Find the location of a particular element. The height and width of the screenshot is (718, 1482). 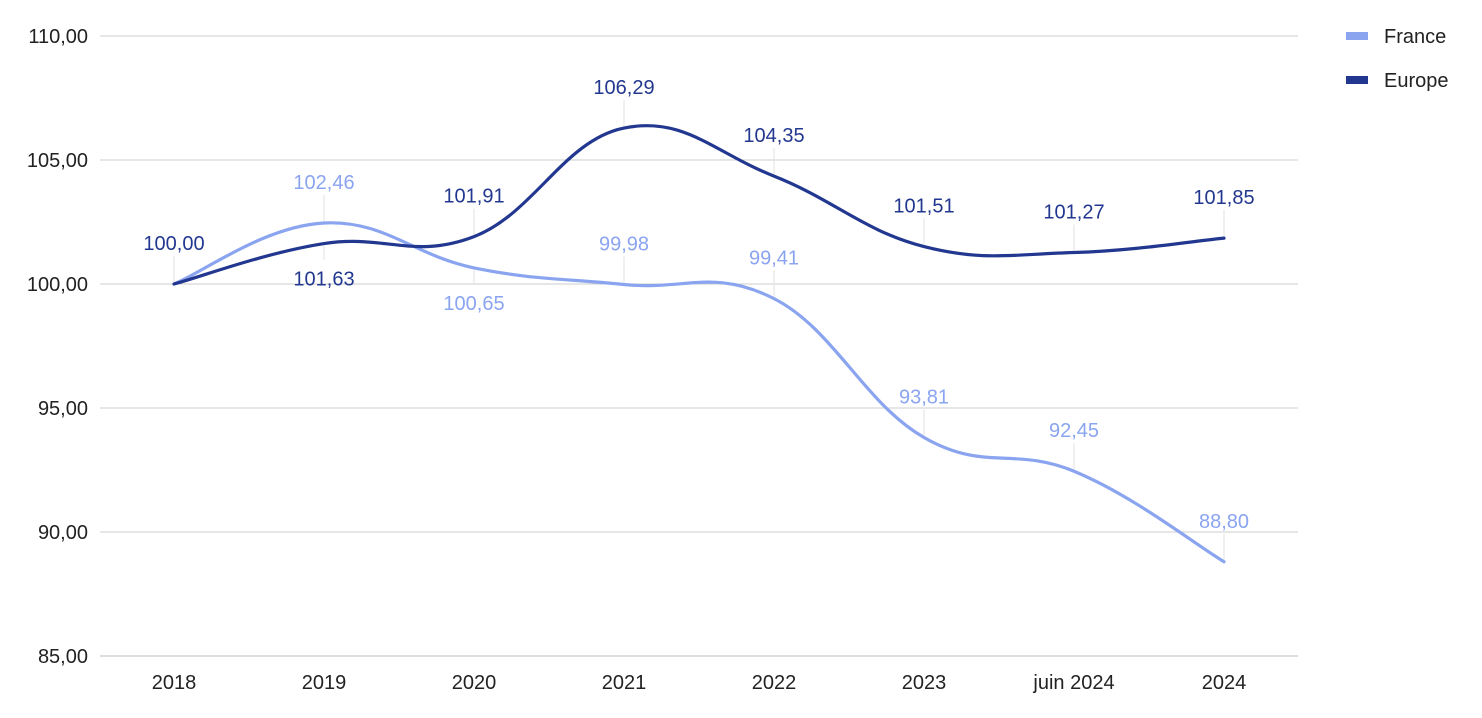

x-tick-label: 2022 is located at coordinates (774, 683).